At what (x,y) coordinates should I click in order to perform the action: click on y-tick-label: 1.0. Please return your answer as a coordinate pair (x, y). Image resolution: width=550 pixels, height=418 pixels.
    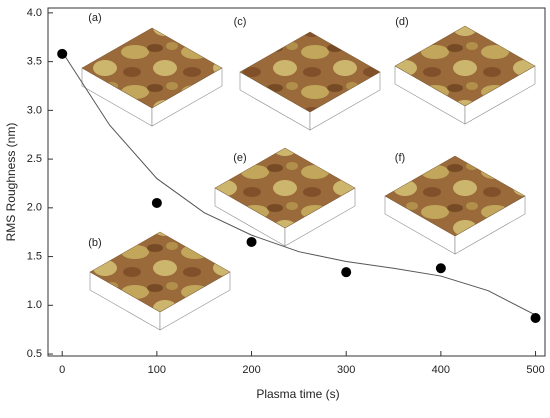
    Looking at the image, I should click on (34, 305).